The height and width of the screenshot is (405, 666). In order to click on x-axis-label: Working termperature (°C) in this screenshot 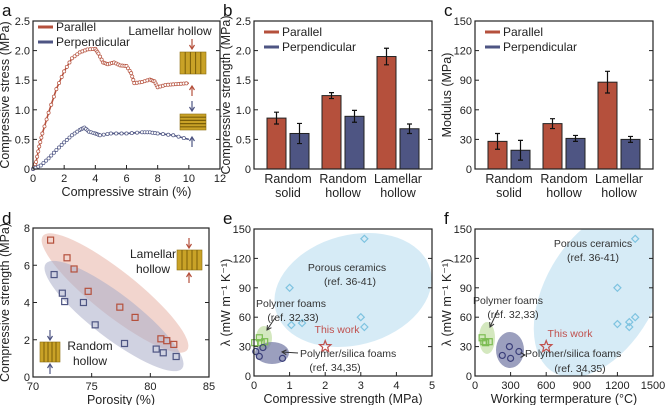, I will do `click(564, 398)`.